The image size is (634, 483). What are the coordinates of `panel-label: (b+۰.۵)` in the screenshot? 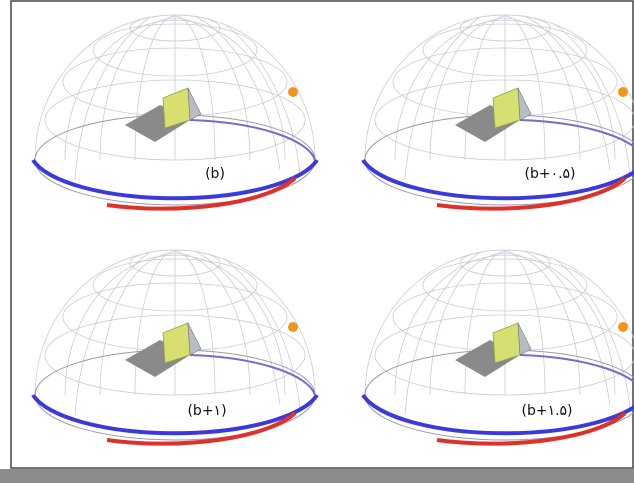 It's located at (549, 174).